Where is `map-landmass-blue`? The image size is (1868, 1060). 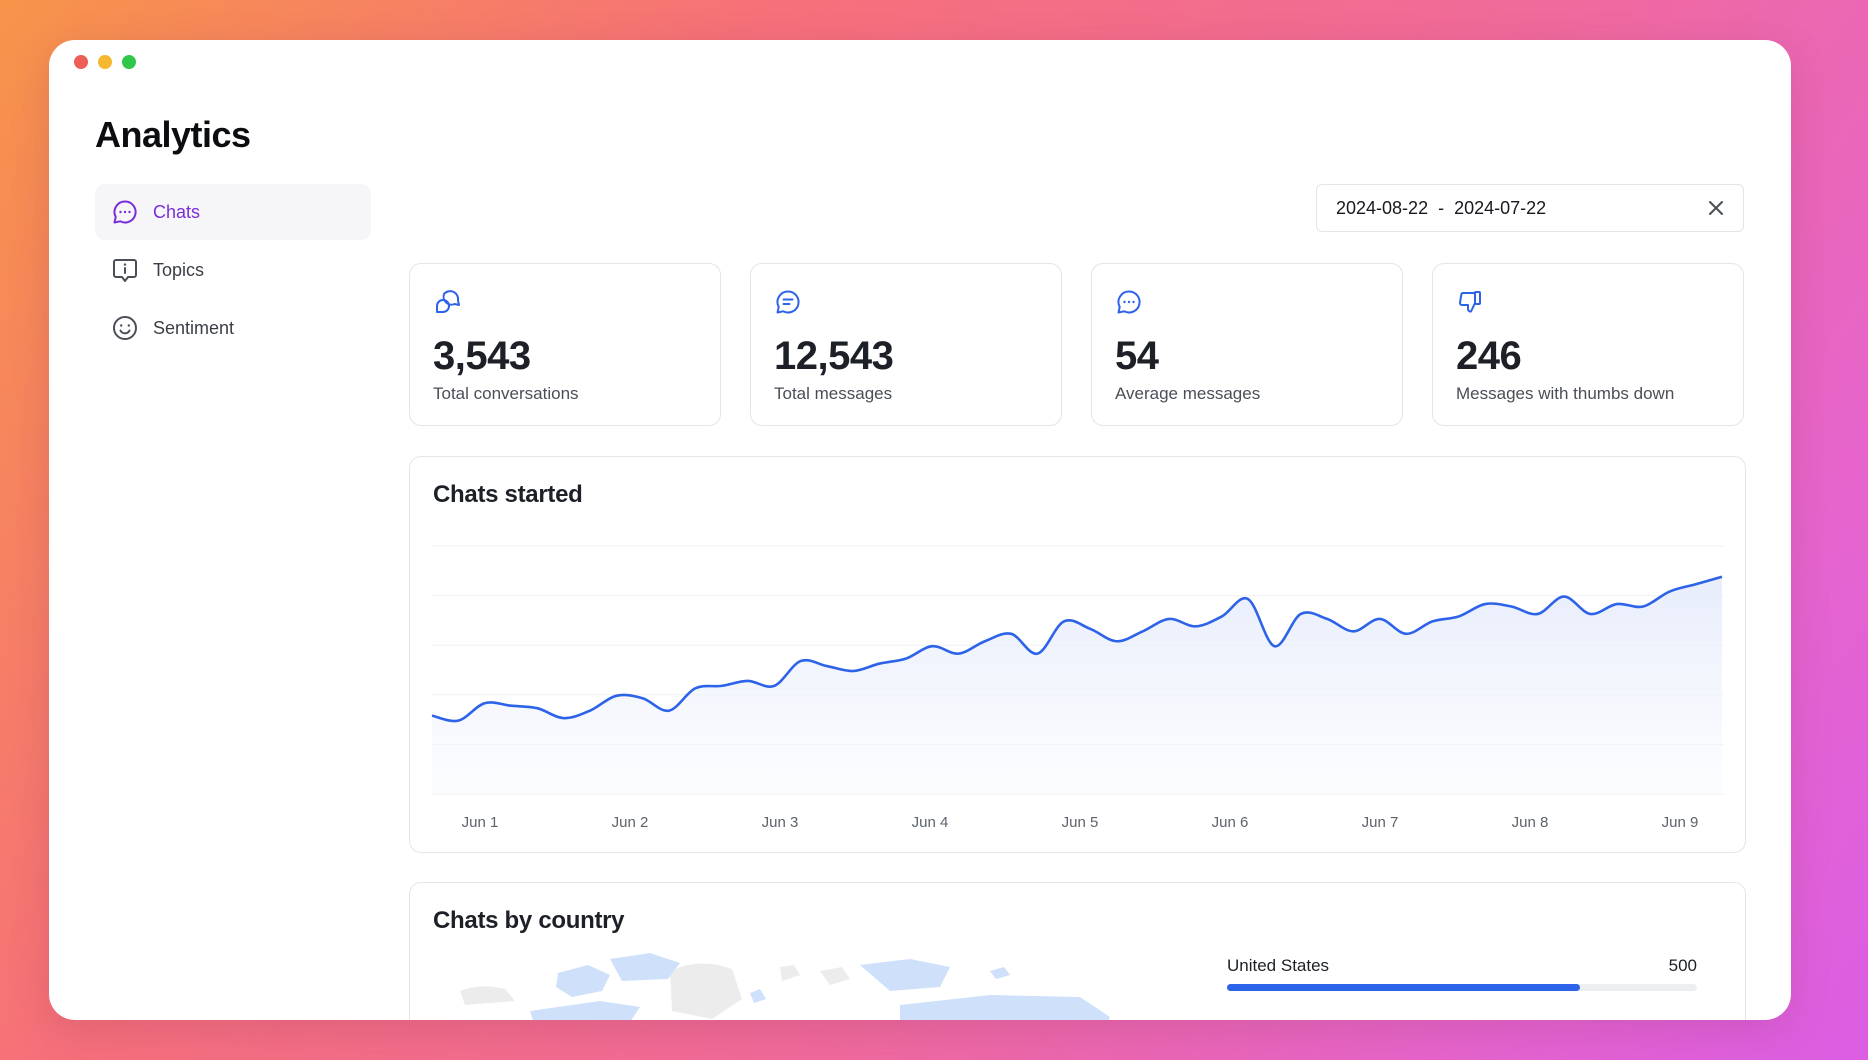 map-landmass-blue is located at coordinates (820, 986).